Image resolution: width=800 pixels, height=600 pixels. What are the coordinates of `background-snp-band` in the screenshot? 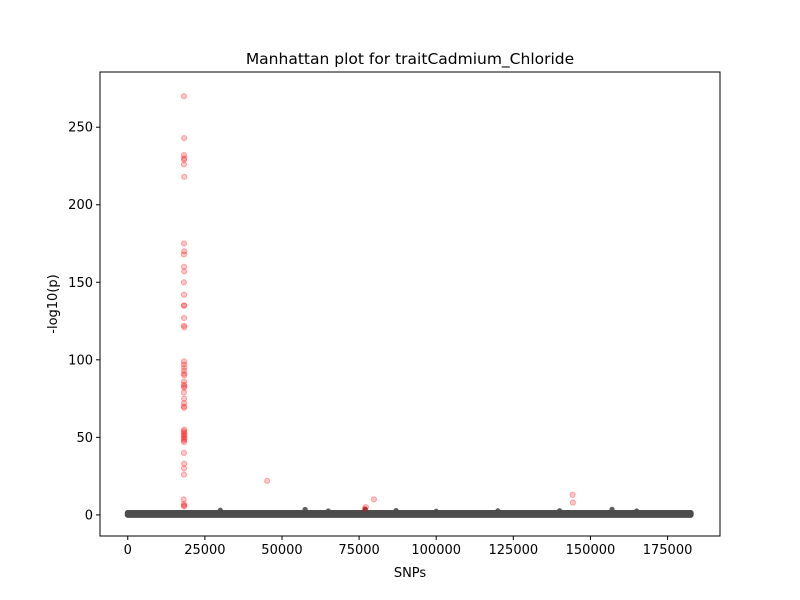 It's located at (409, 514).